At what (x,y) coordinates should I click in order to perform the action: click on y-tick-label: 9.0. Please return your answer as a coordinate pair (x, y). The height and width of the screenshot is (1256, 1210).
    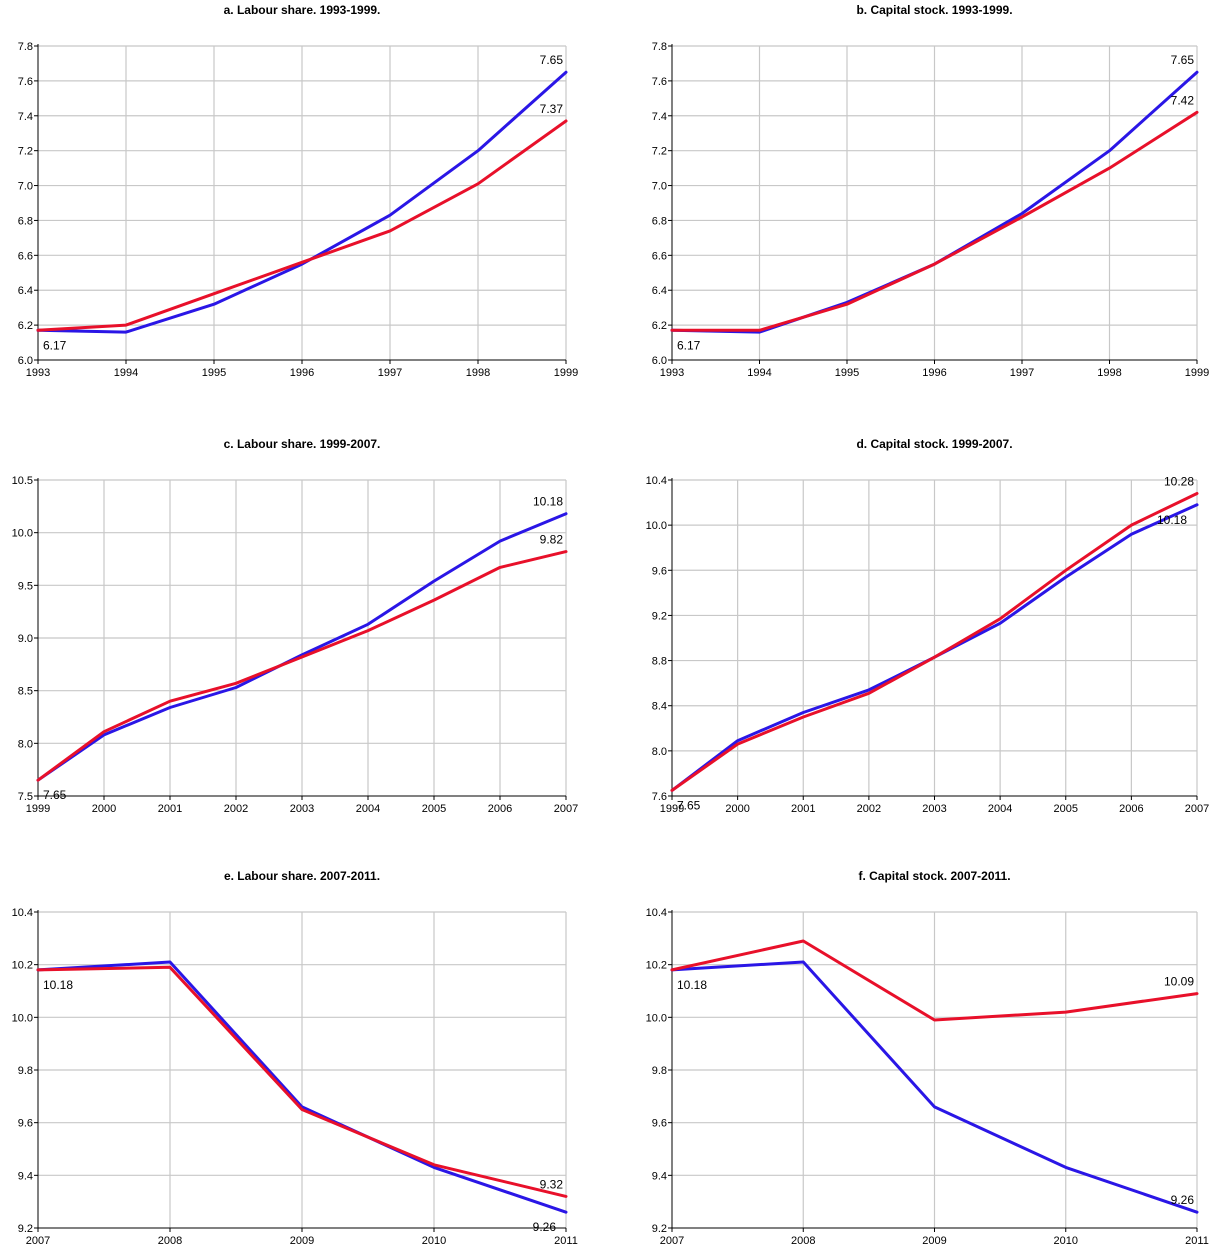
    Looking at the image, I should click on (25, 639).